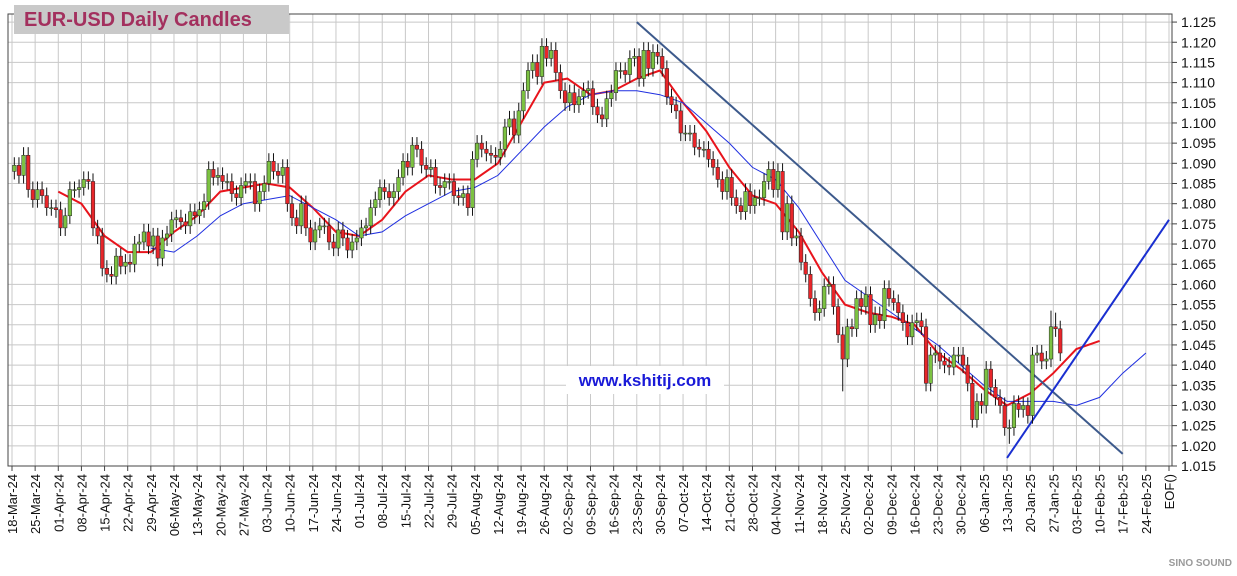  Describe the element at coordinates (58, 503) in the screenshot. I see `x-tick-label: 01-Apr-24` at that location.